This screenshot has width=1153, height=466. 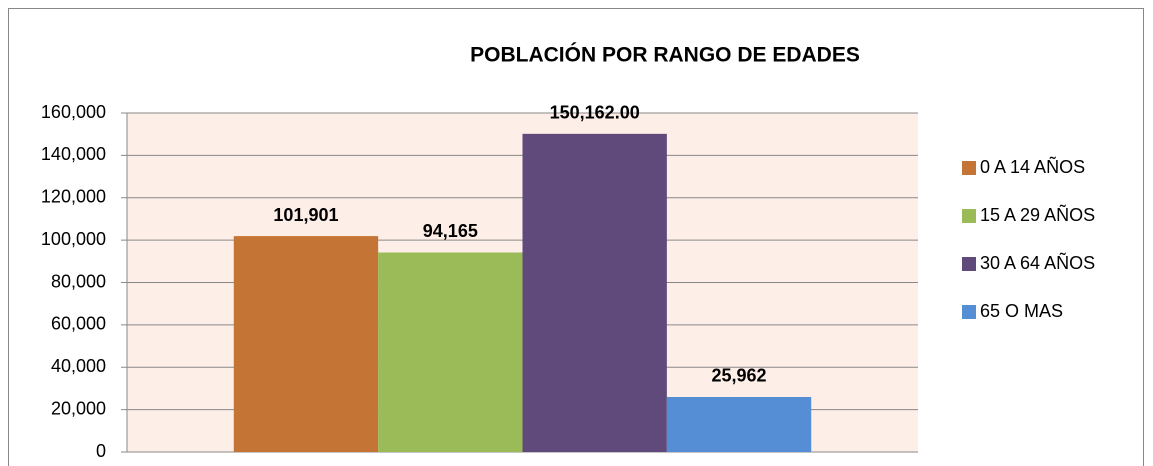 I want to click on data-label: 150,162.00, so click(x=595, y=113).